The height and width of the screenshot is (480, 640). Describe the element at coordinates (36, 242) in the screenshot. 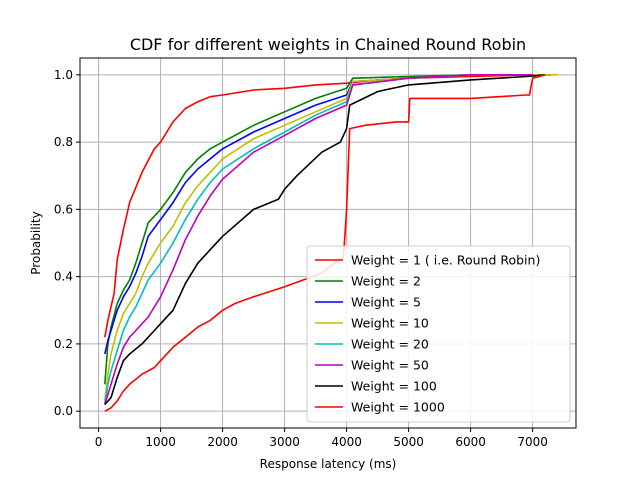

I see `y-axis-label: Probability` at that location.